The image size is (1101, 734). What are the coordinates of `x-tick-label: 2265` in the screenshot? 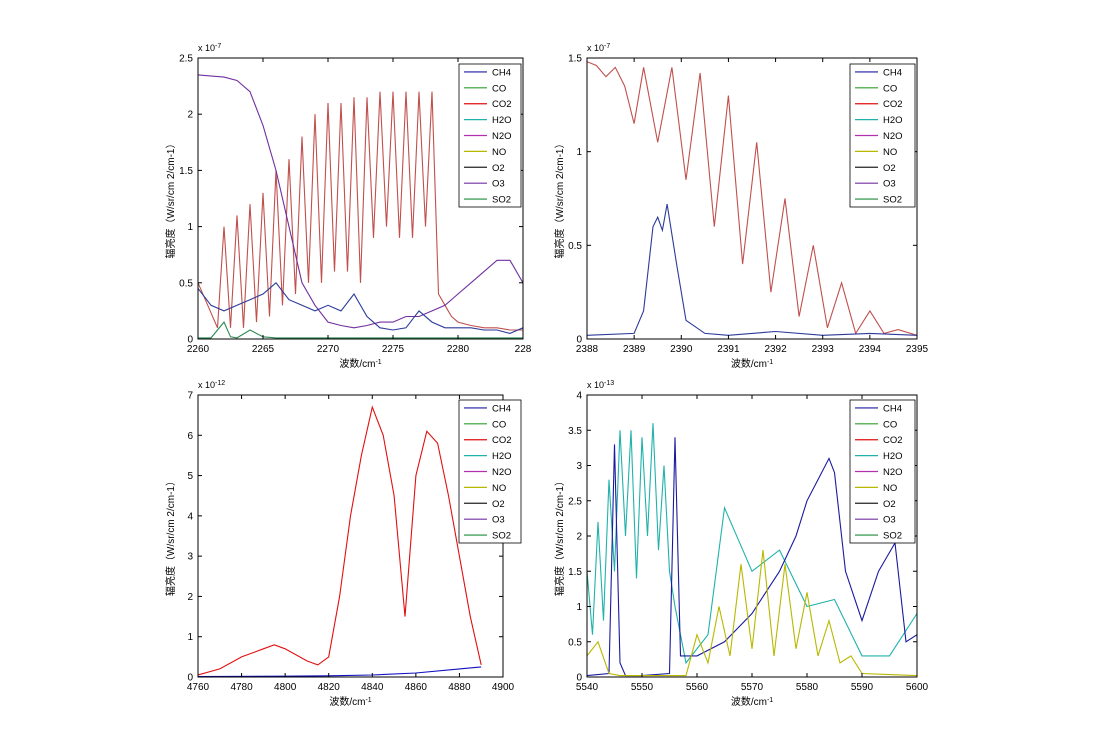 It's located at (263, 349).